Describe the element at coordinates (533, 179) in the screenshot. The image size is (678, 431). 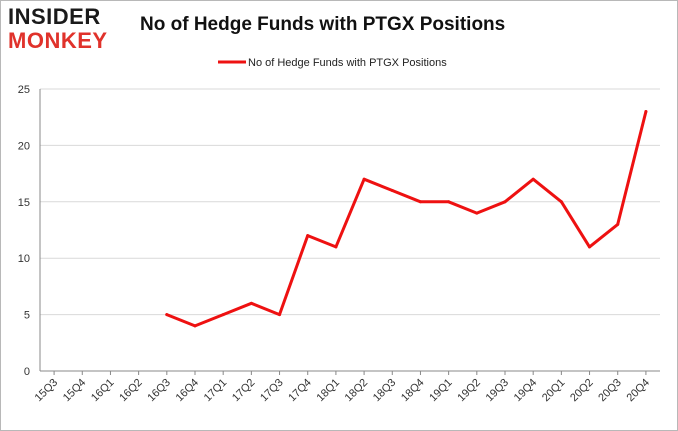
I see `data-point-19Q4` at that location.